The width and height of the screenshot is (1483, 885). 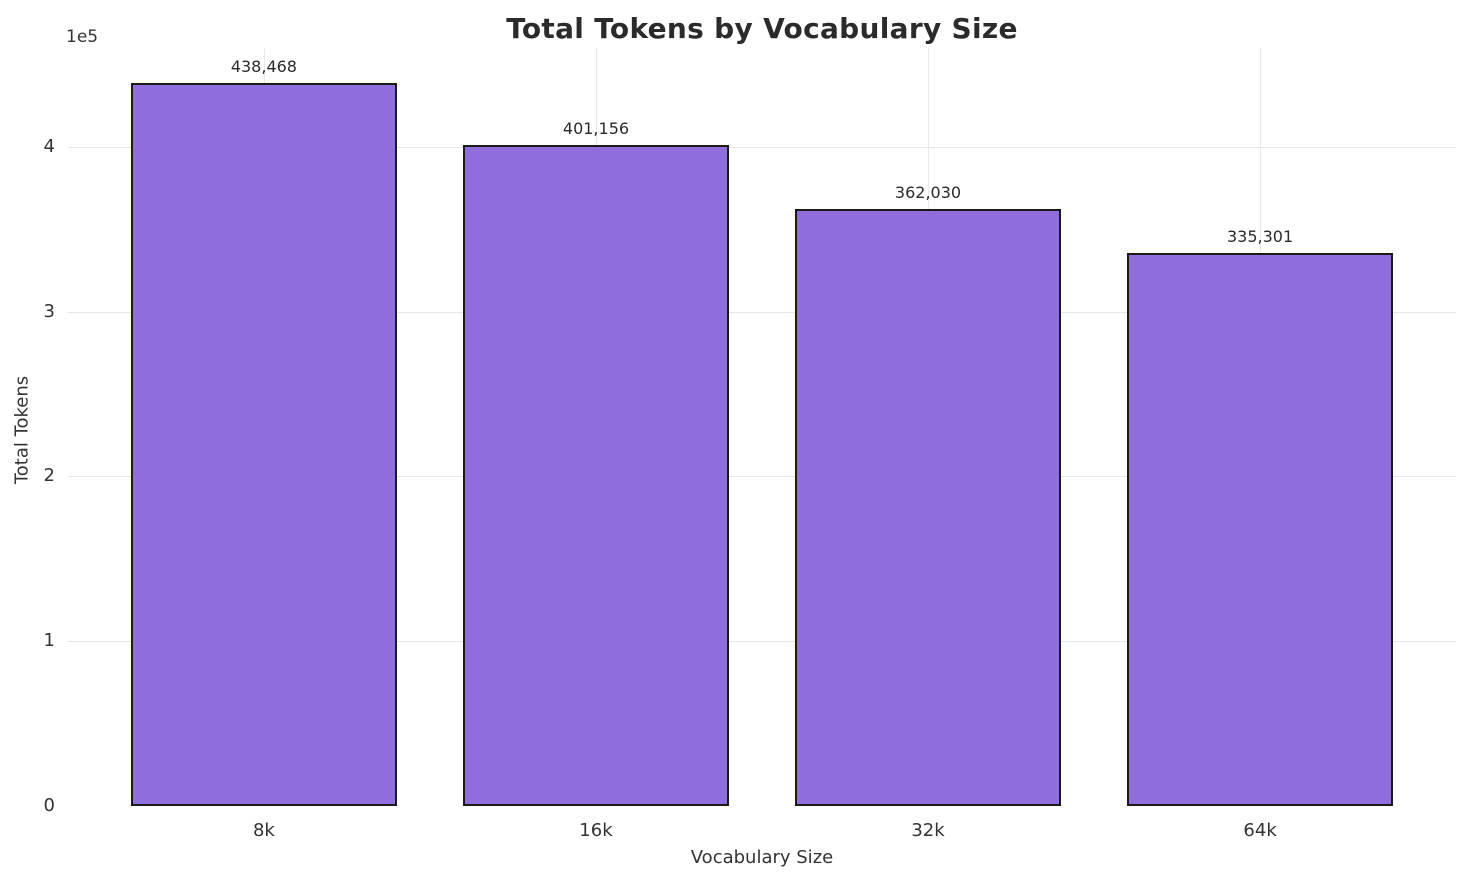 What do you see at coordinates (928, 193) in the screenshot?
I see `bar-value-label: 362,030` at bounding box center [928, 193].